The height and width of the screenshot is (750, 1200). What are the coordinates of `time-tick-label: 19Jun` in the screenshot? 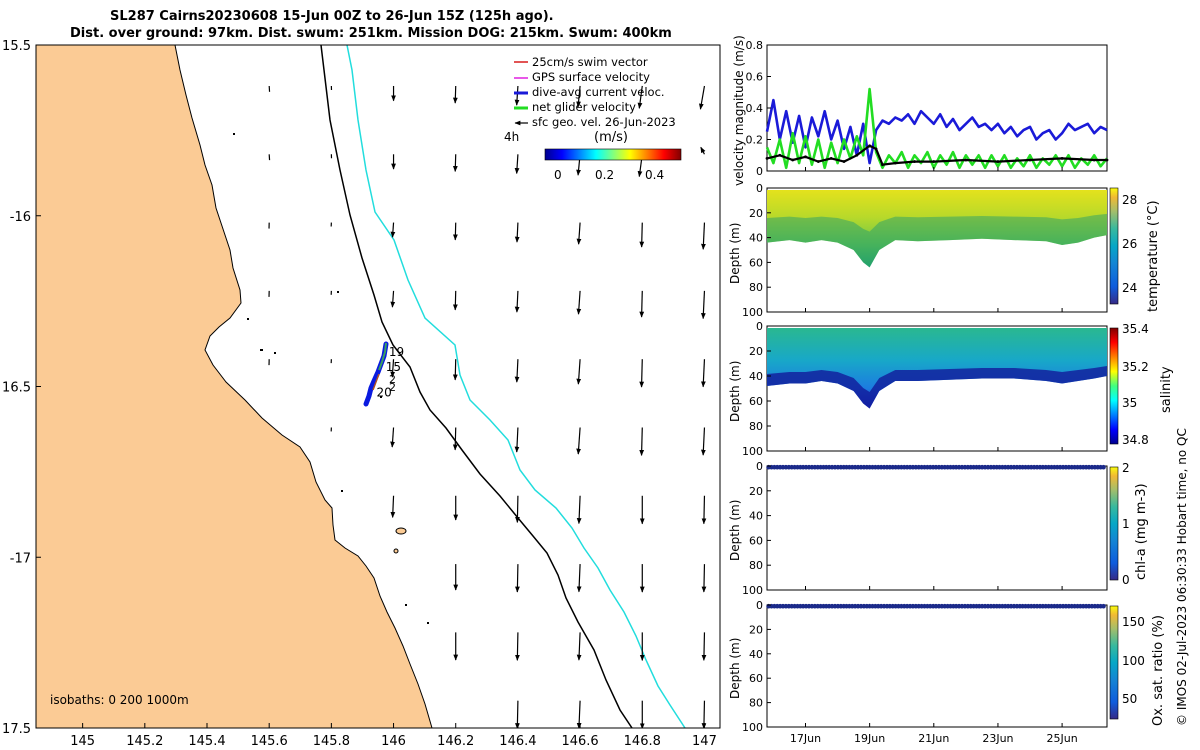 It's located at (869, 738).